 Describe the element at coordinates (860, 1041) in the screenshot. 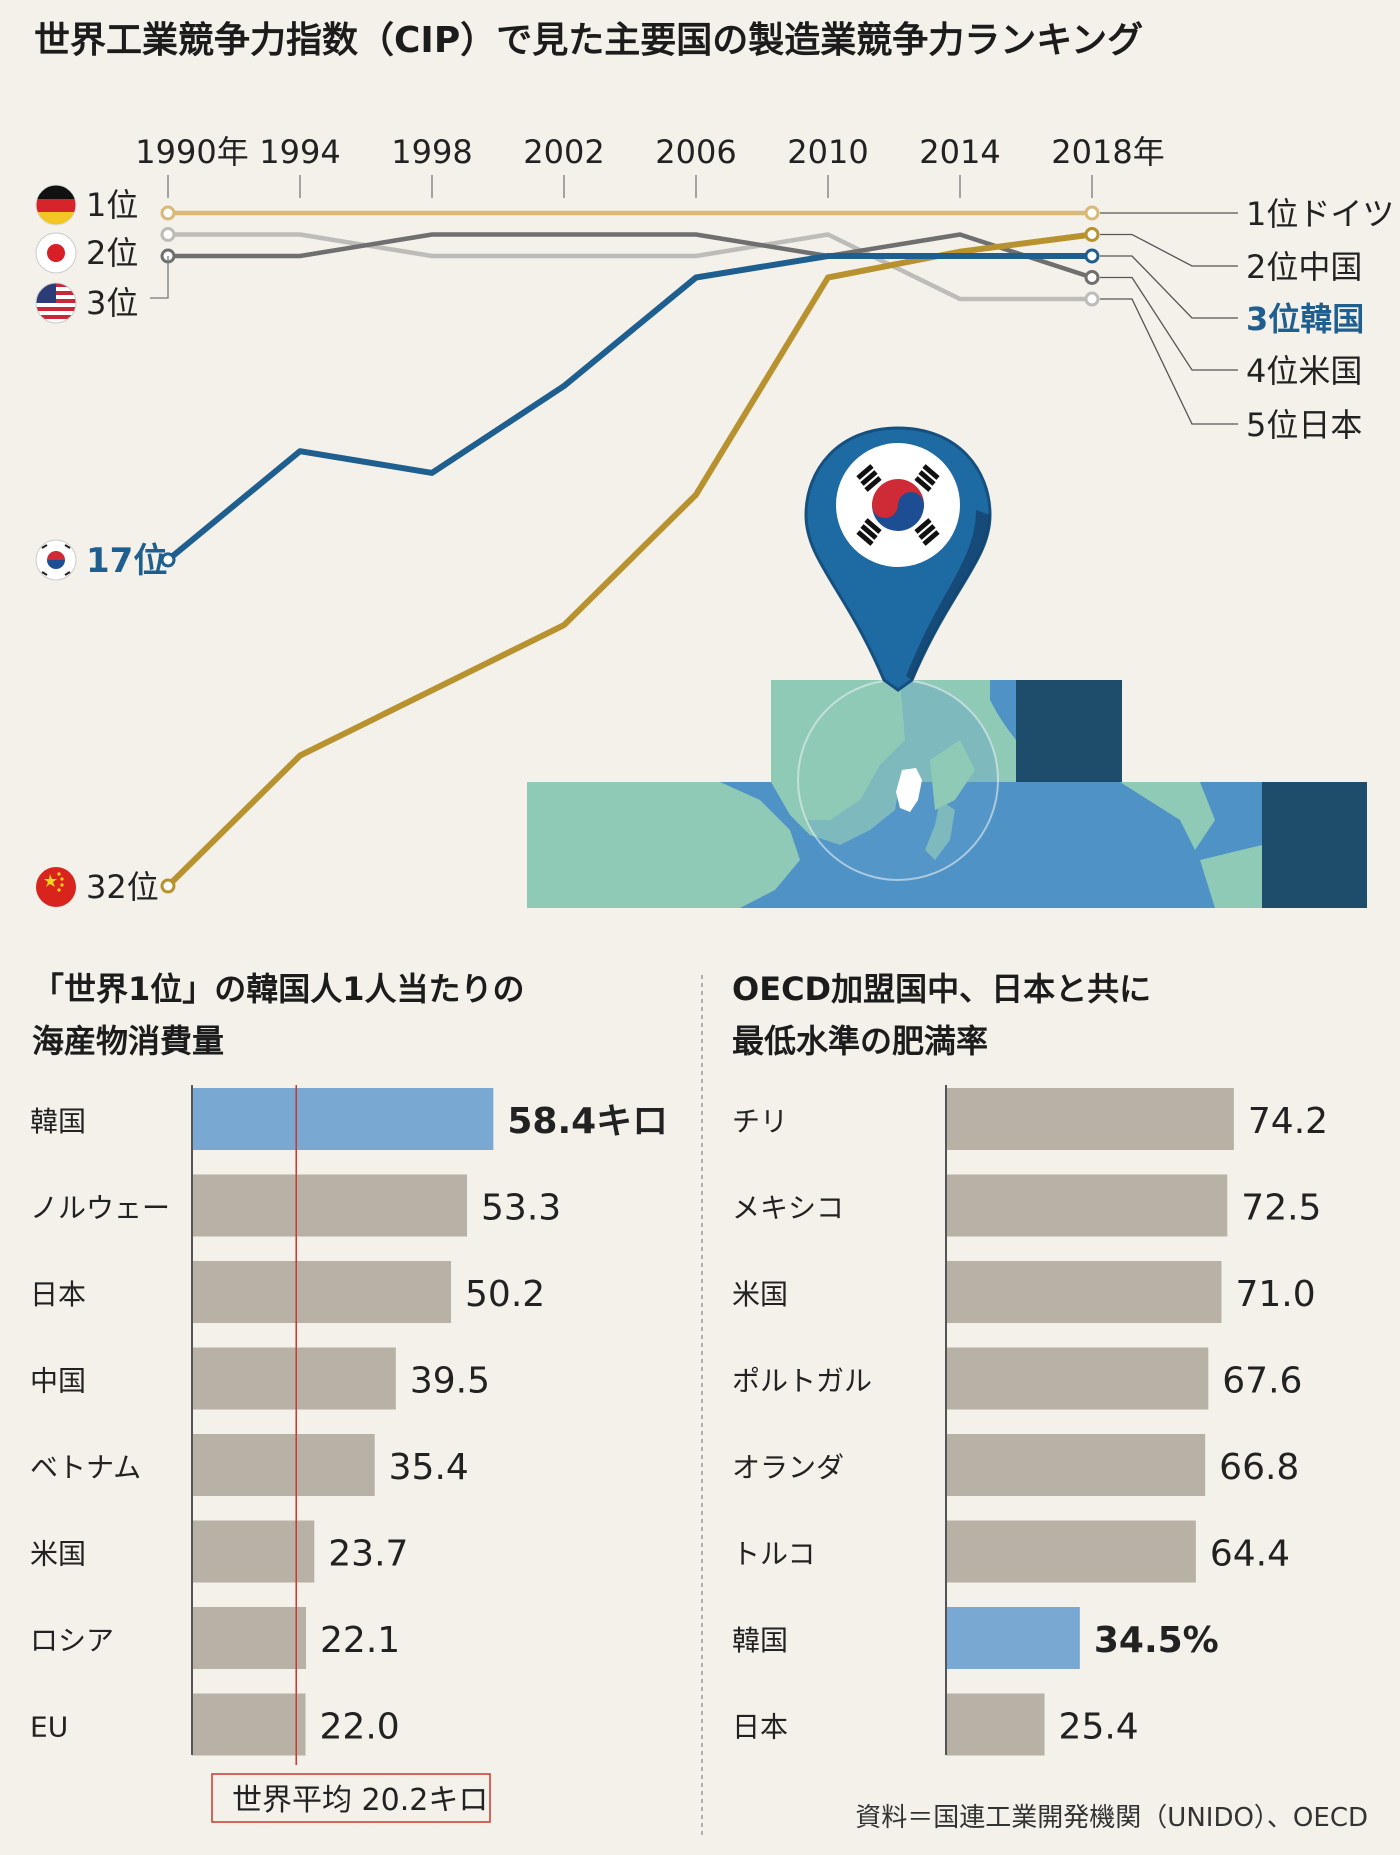

I see `obesity-chart-title-2: 最低水準の肥満率` at that location.